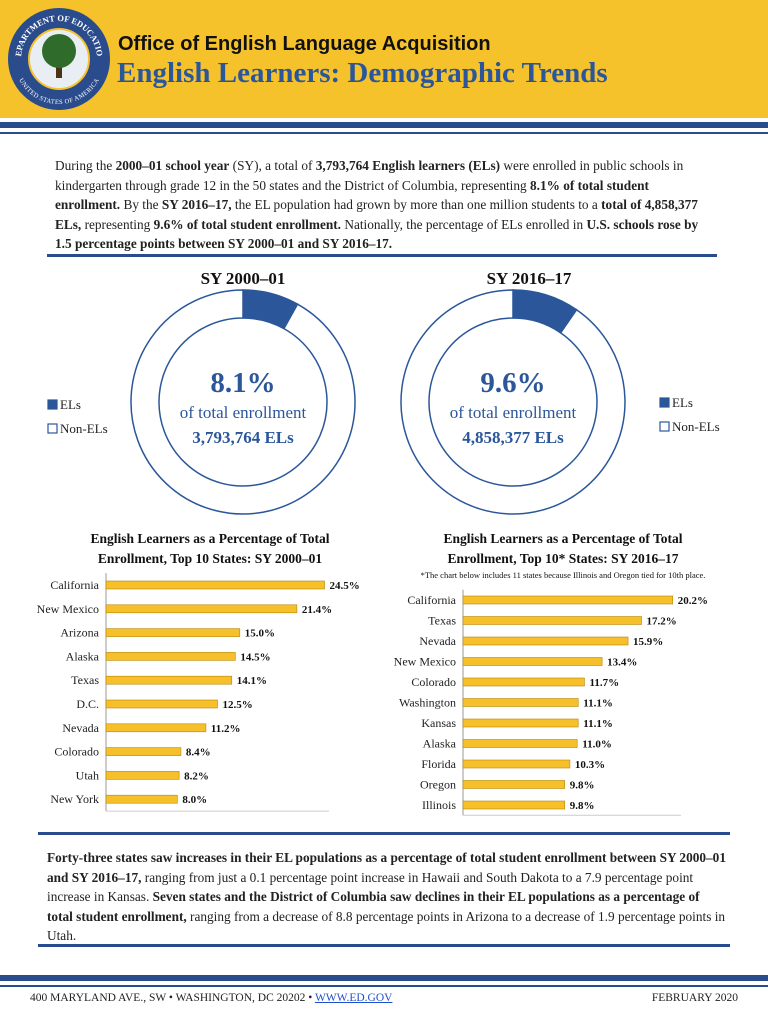  I want to click on value-label: 20.2%, so click(693, 601).